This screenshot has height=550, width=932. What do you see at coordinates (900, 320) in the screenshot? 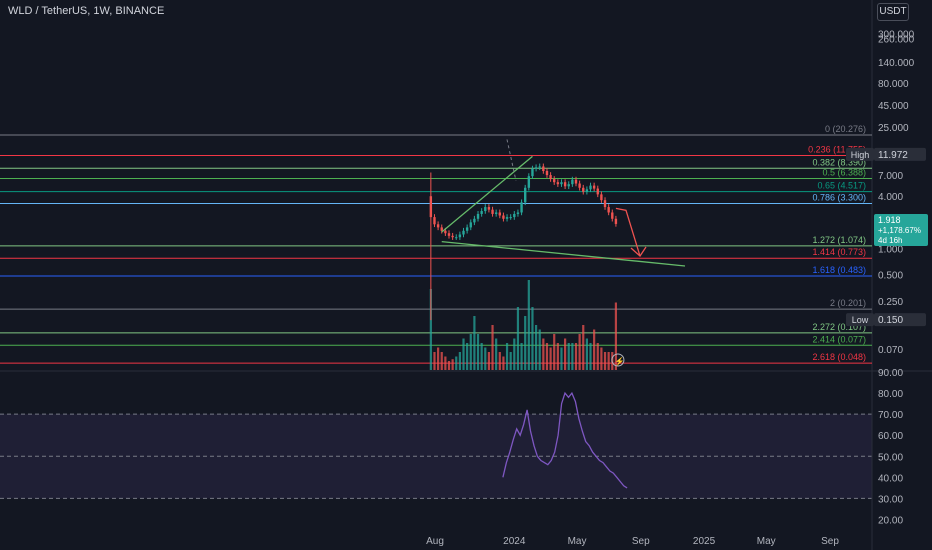
I see `badge-value-bg` at bounding box center [900, 320].